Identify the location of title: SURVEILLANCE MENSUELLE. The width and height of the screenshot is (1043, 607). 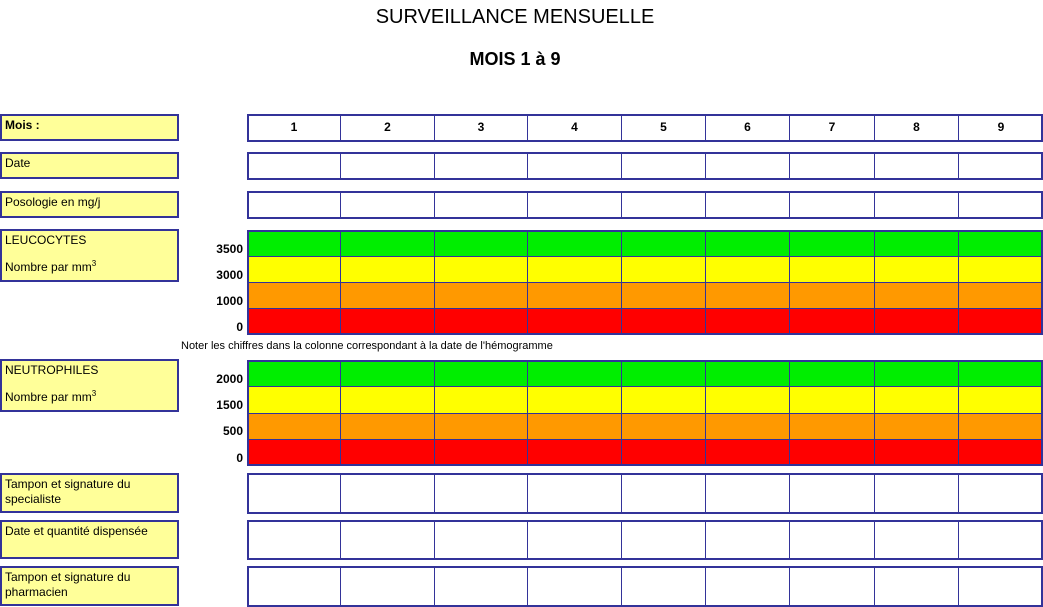
(515, 17).